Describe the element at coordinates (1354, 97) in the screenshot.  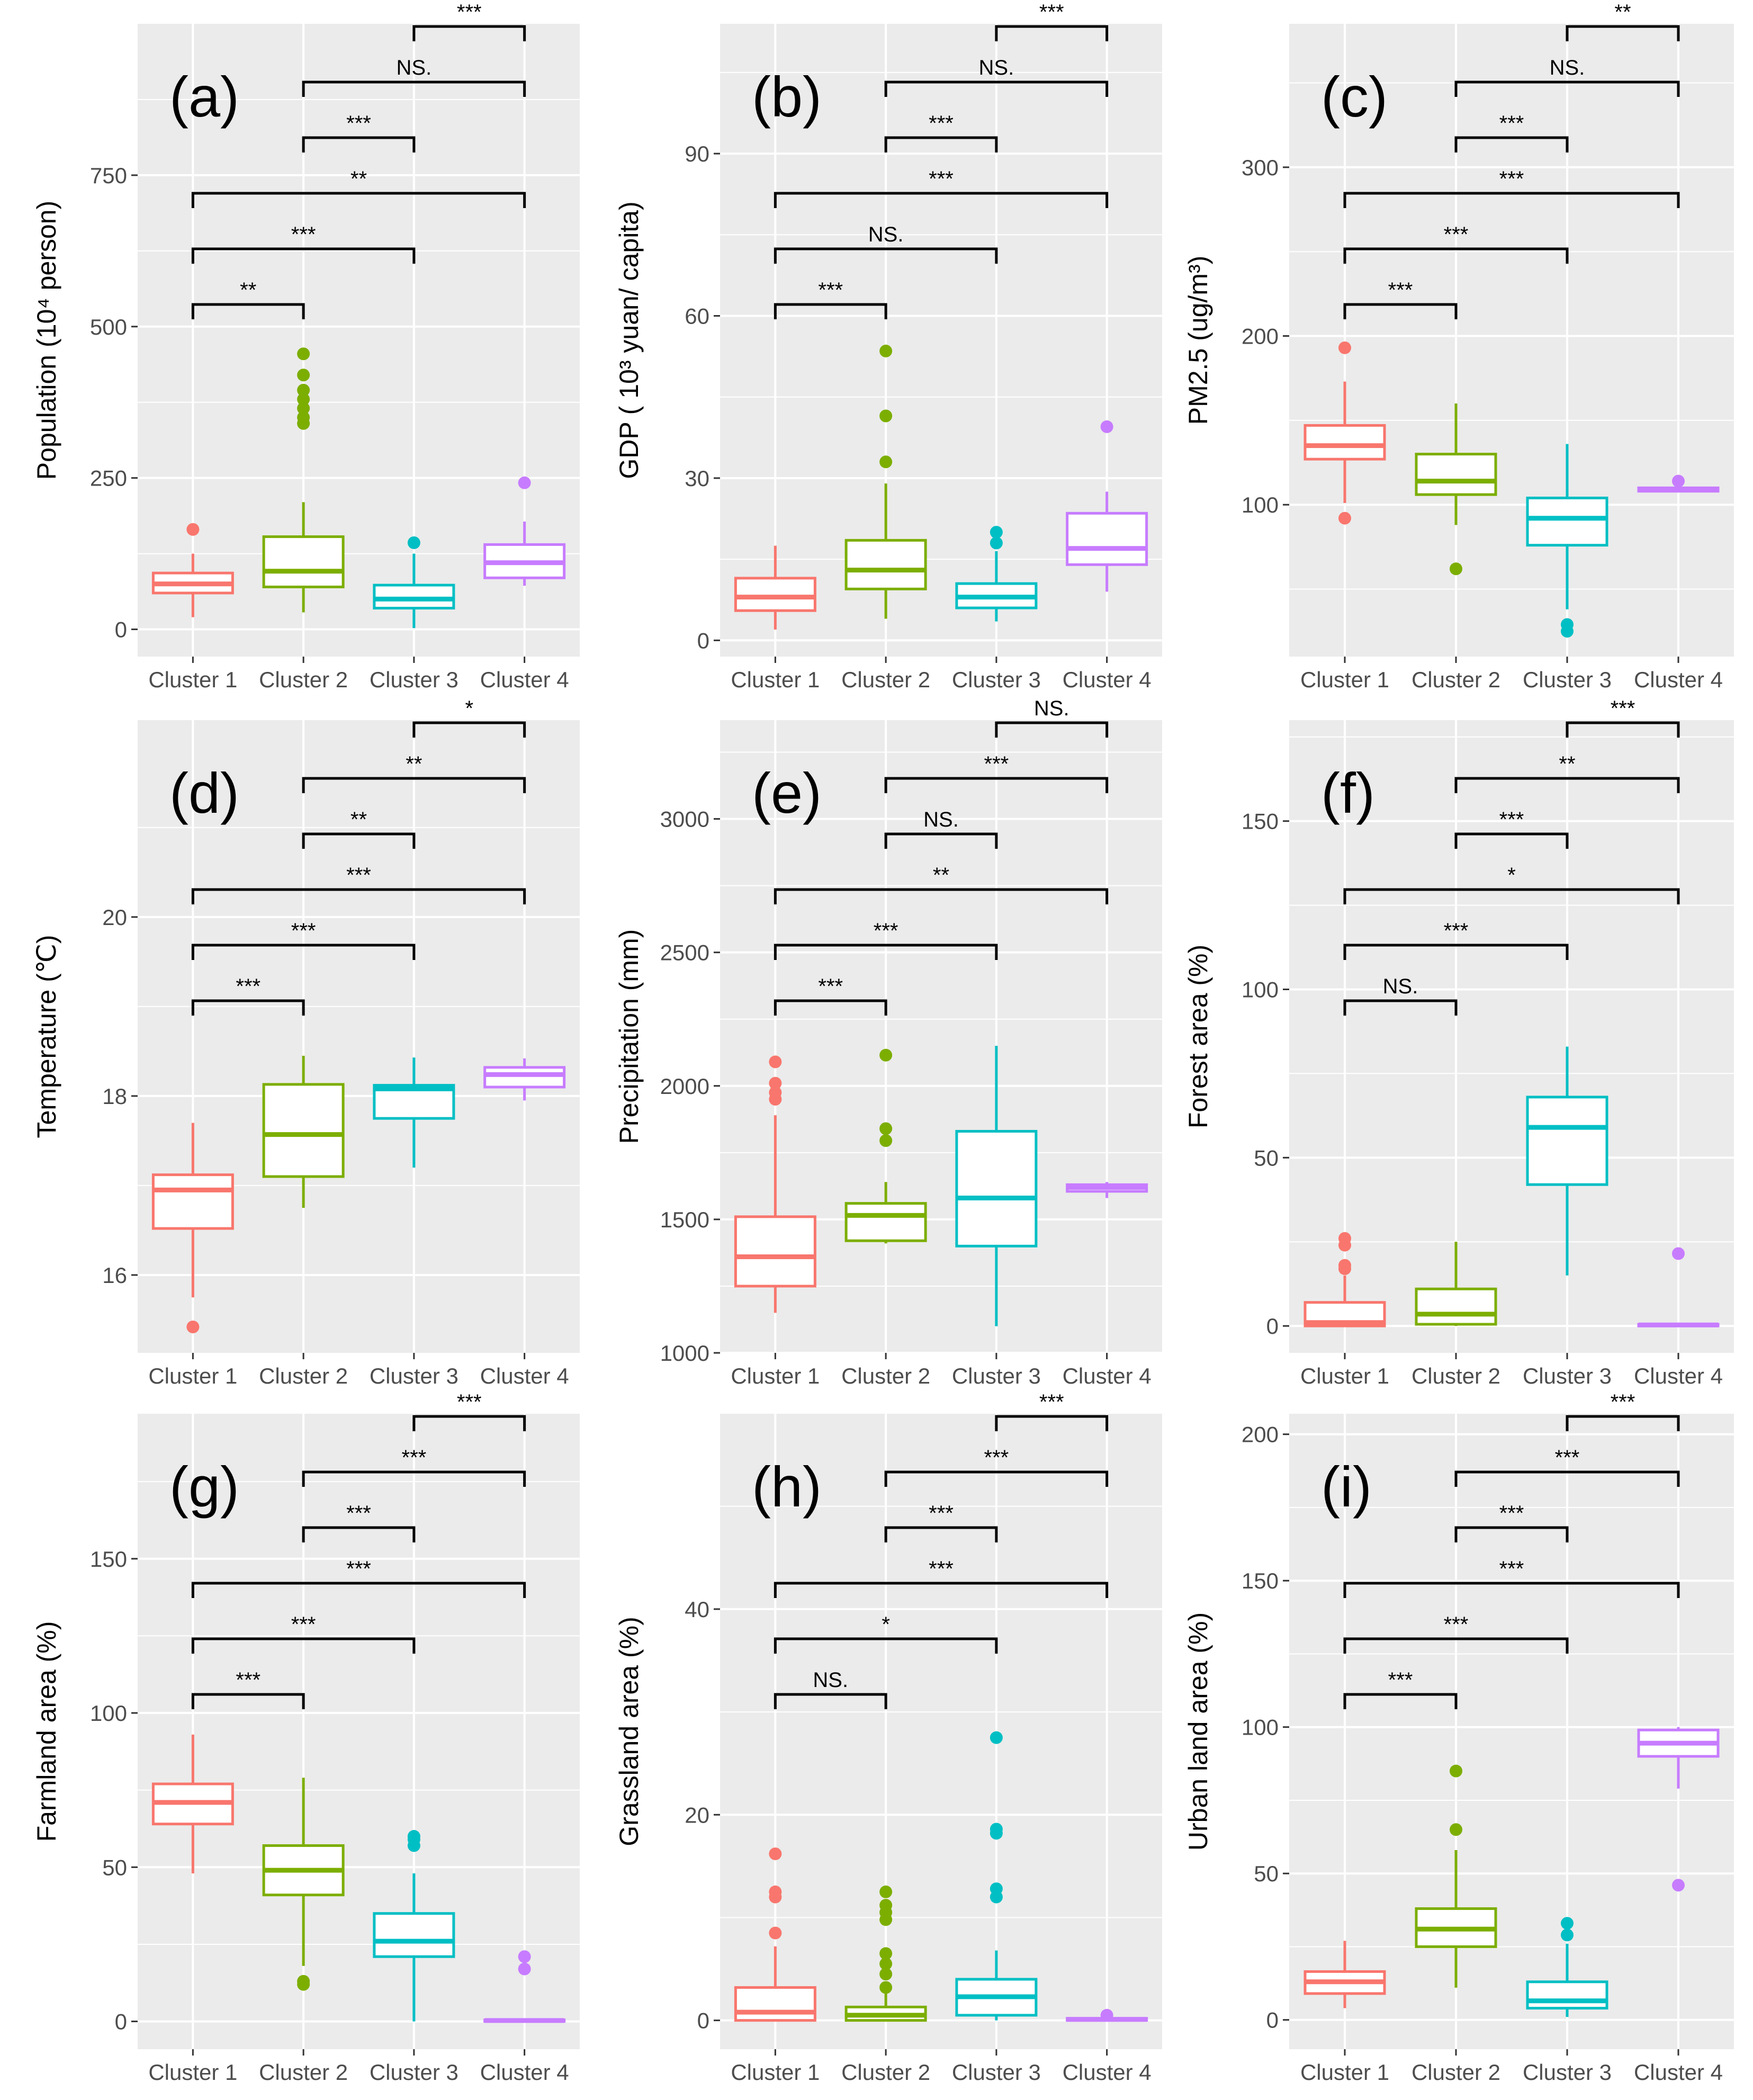
I see `panel-label: (c)` at that location.